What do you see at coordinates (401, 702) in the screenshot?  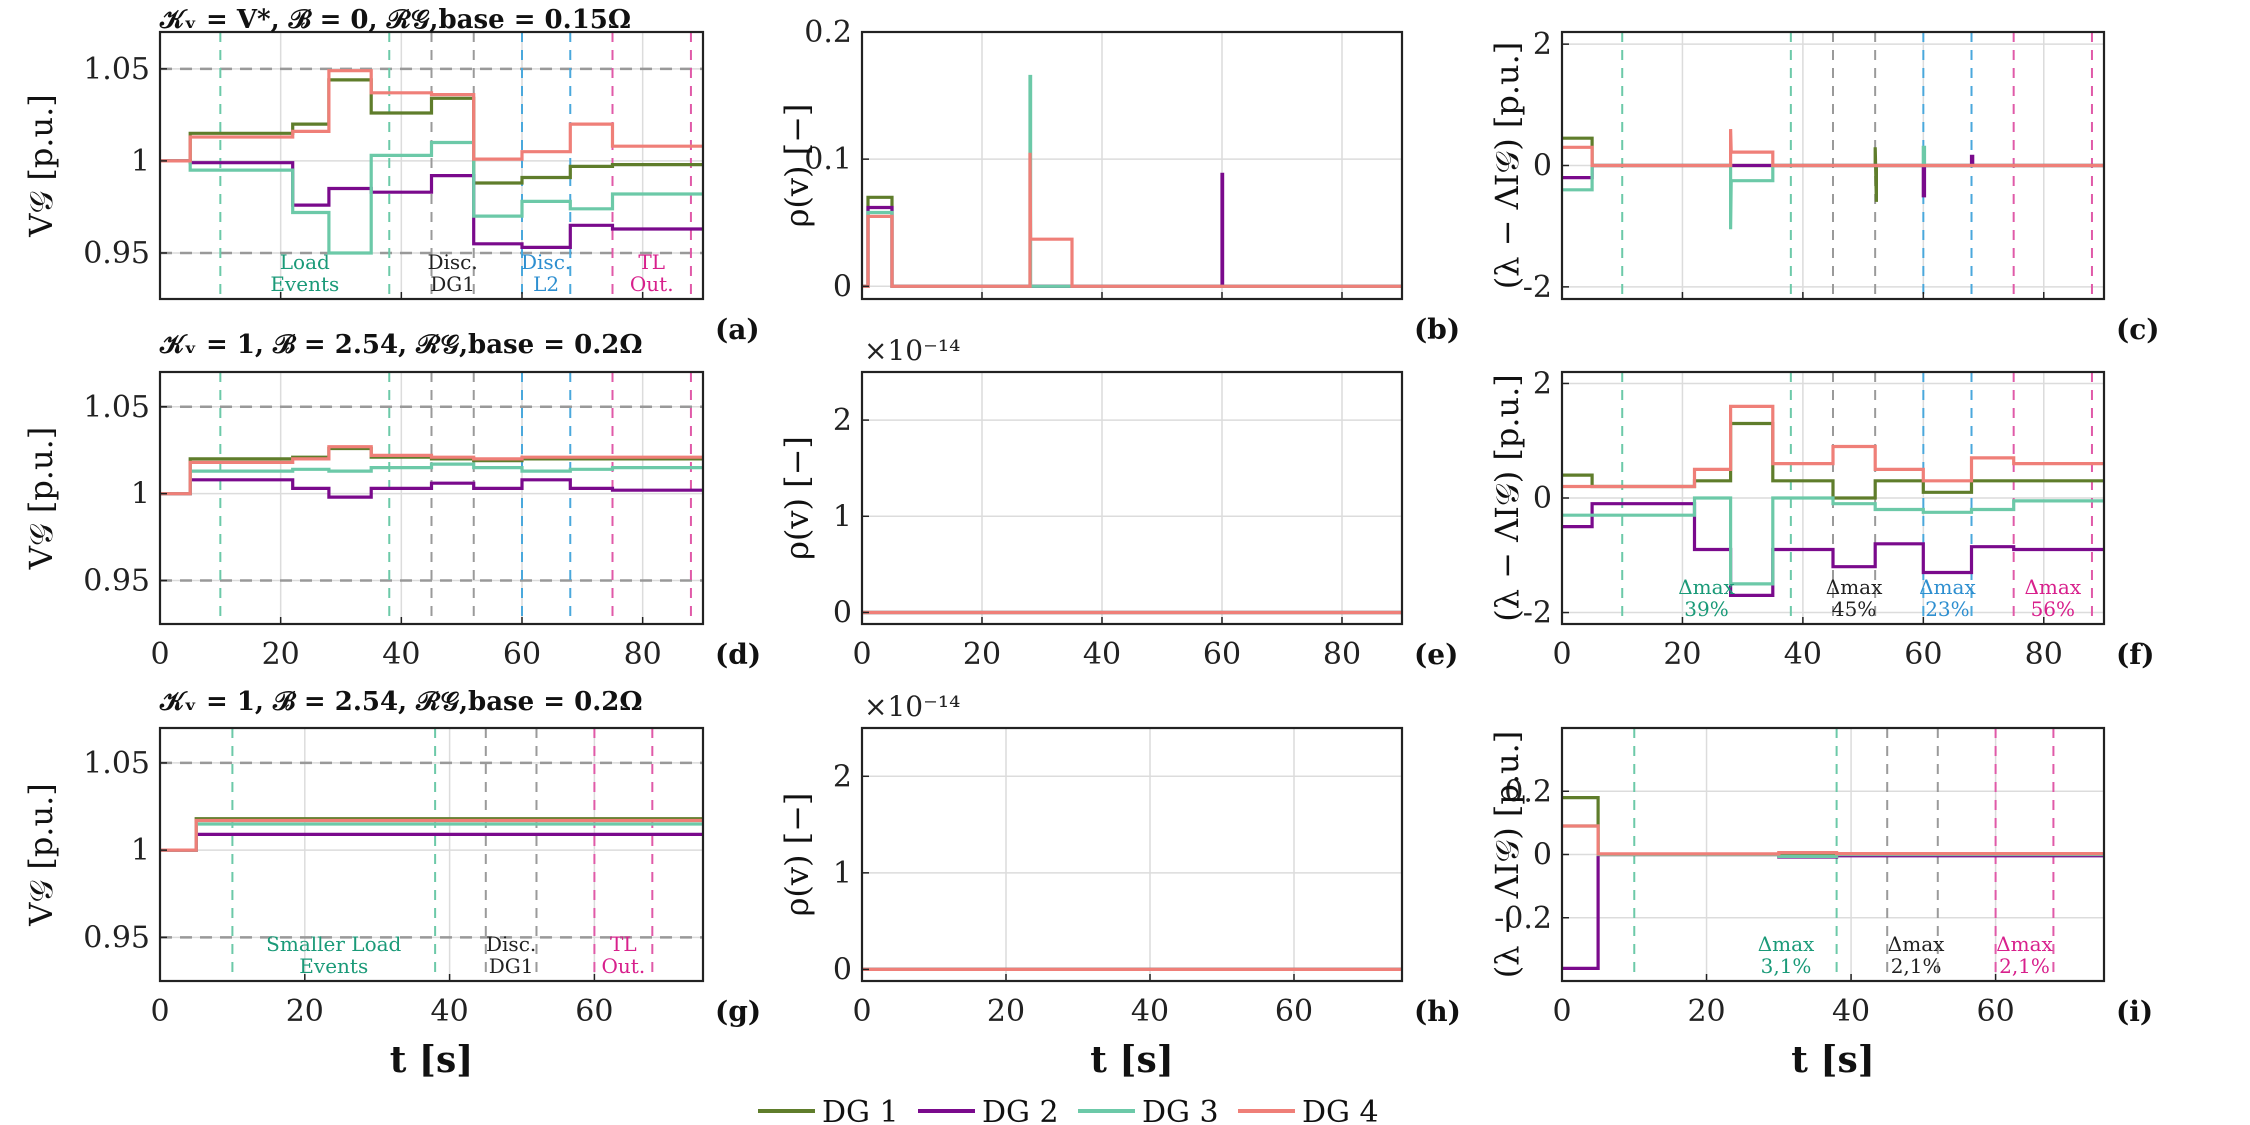 I see `row-title-3: 𝒦ᵥ = 1, ℬ = 2.54, ℛ𝒢,base = 0.2Ω` at bounding box center [401, 702].